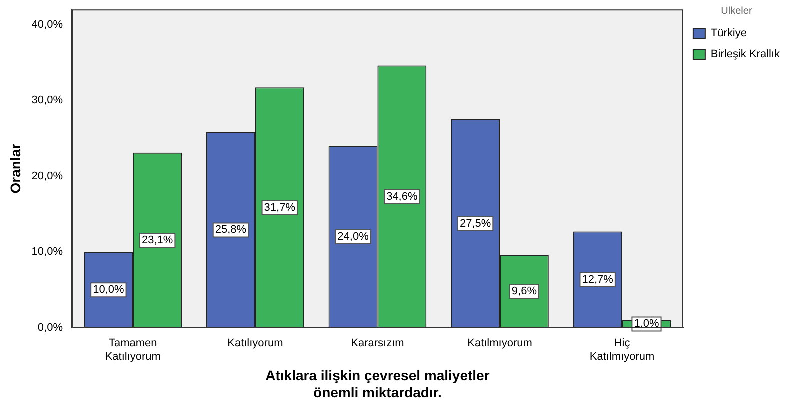  I want to click on legend-label: Birleşik Krallık, so click(745, 54).